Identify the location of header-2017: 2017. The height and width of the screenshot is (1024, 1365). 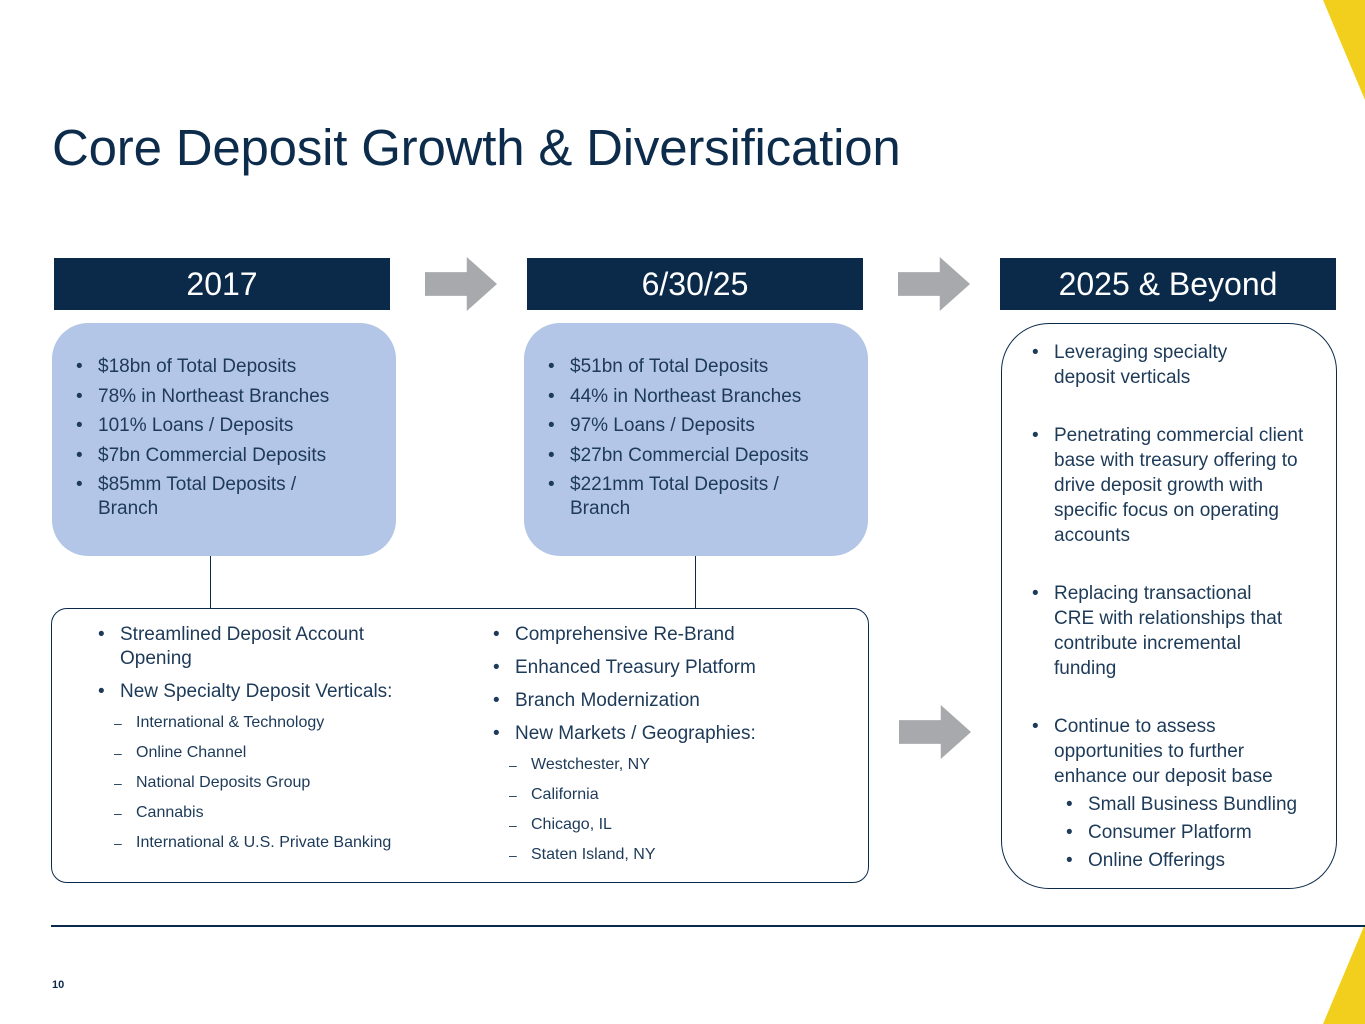
(222, 284).